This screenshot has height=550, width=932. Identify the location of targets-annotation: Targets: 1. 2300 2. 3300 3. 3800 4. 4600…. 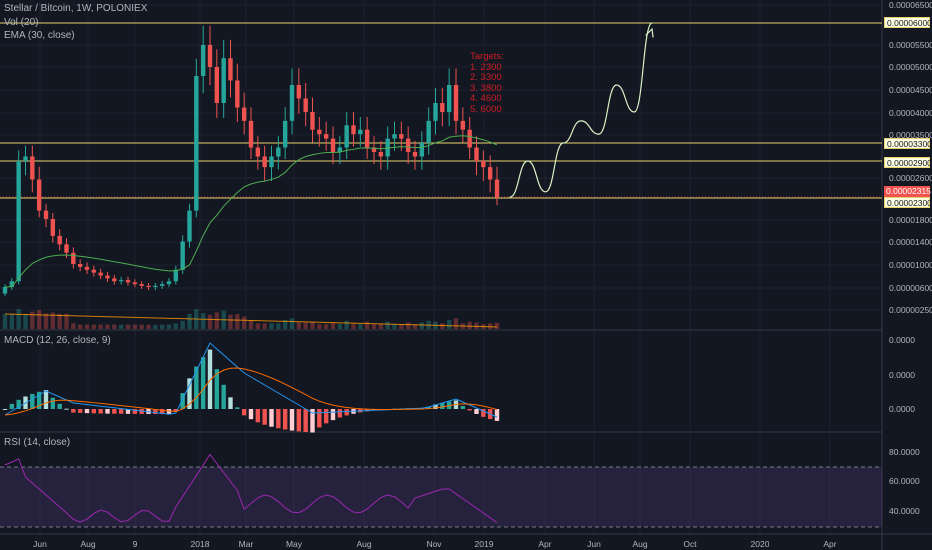
(487, 83).